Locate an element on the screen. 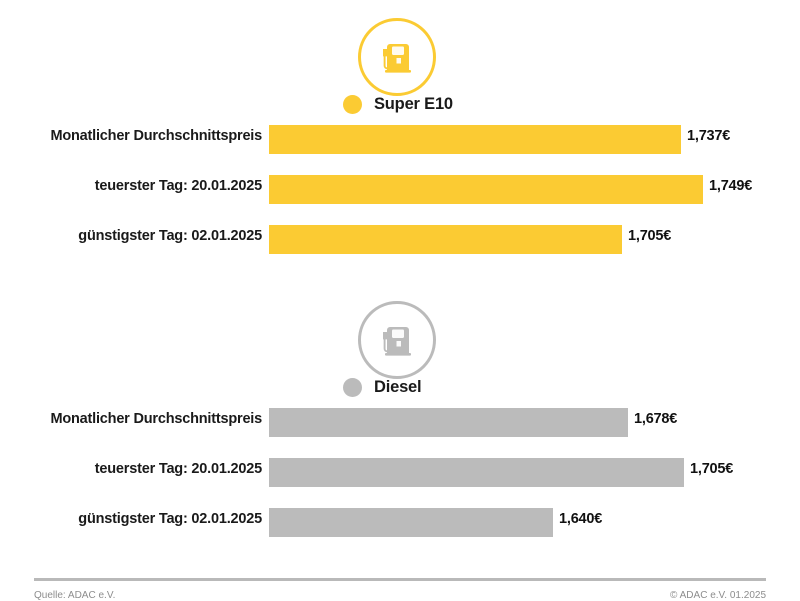  footer-divider is located at coordinates (400, 579).